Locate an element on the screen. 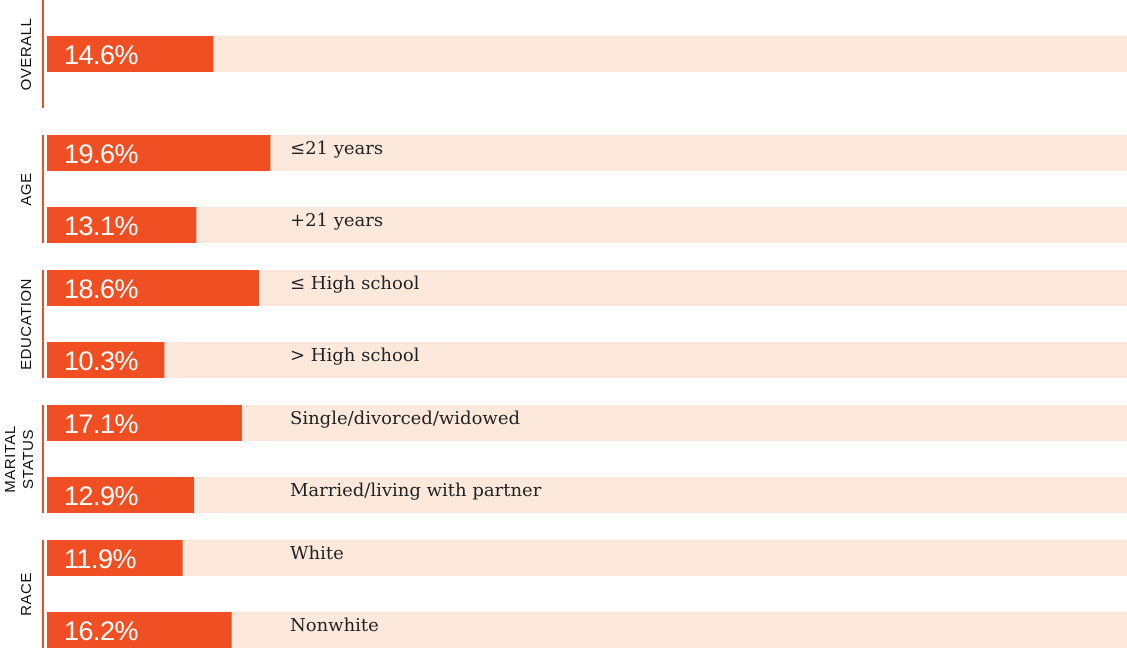 This screenshot has width=1127, height=651. category-label: ≤21 years is located at coordinates (336, 148).